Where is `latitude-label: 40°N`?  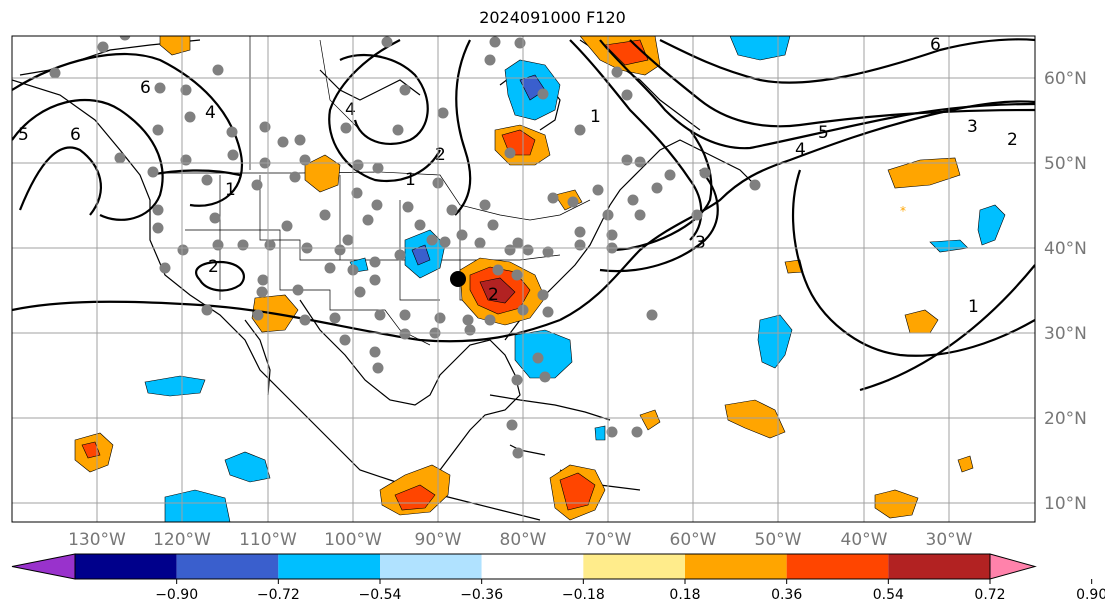 latitude-label: 40°N is located at coordinates (1065, 249).